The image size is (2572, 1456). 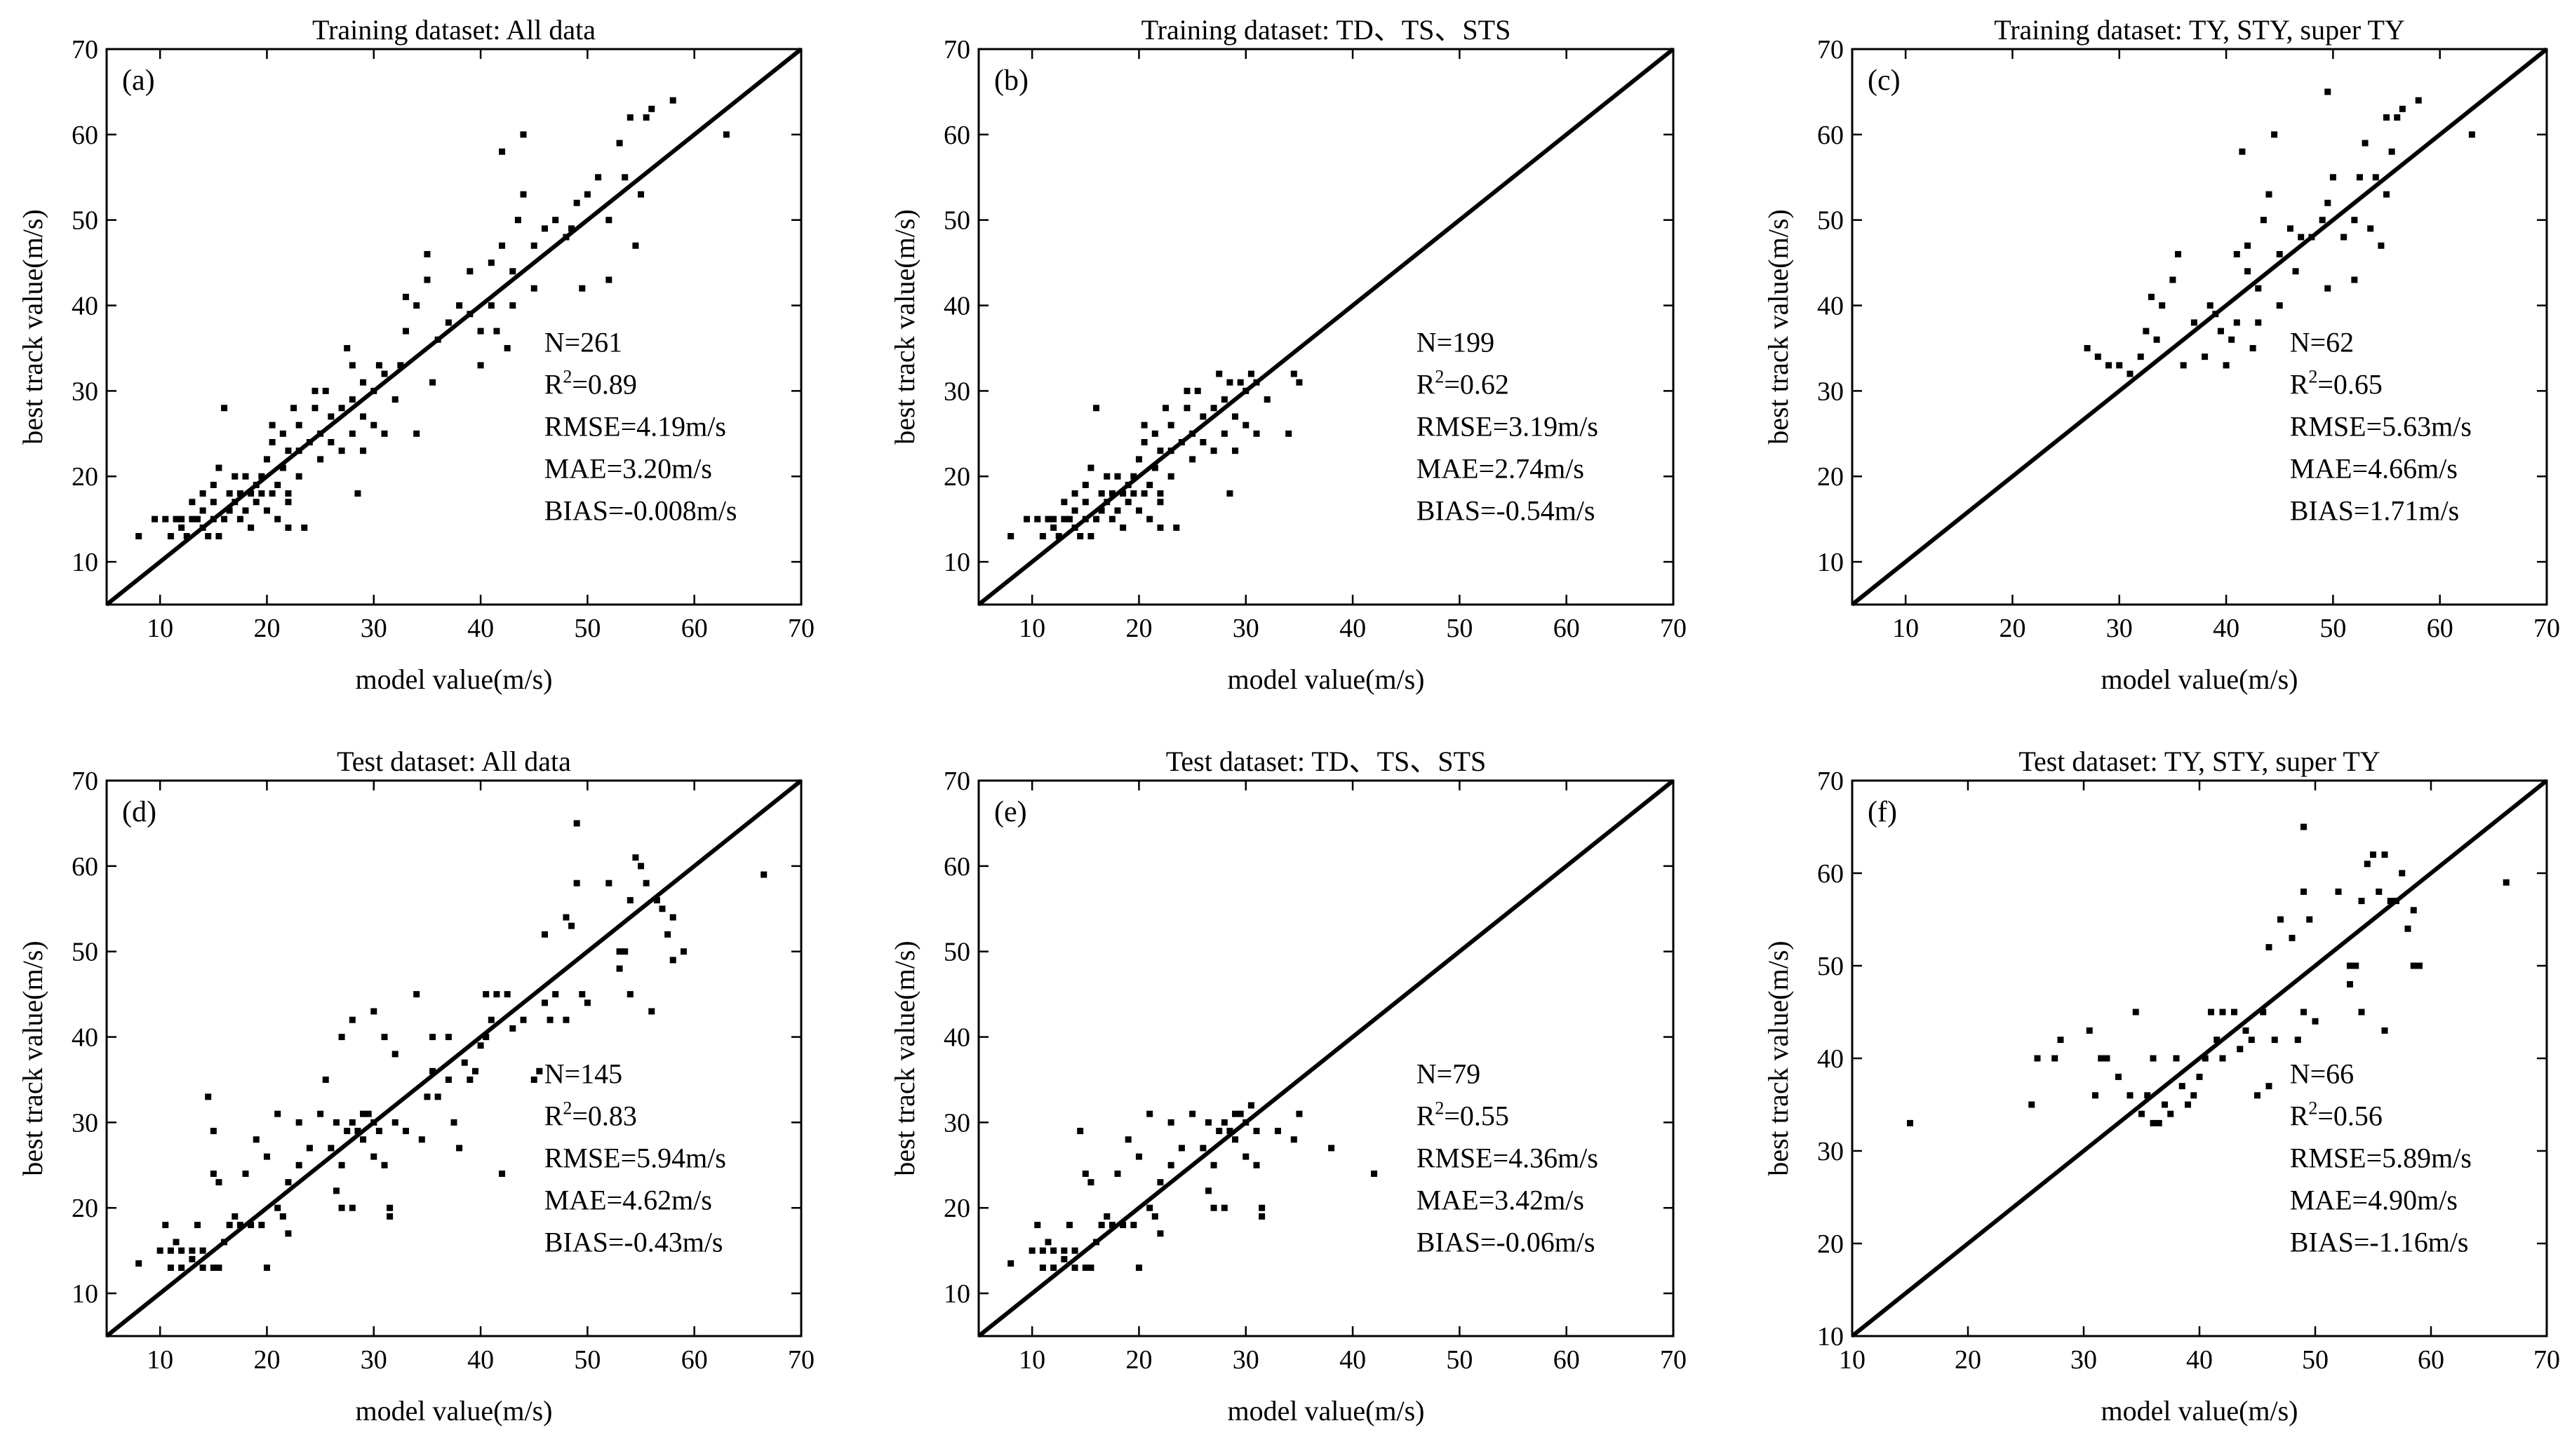 I want to click on y-tick-label: 20, so click(x=957, y=1208).